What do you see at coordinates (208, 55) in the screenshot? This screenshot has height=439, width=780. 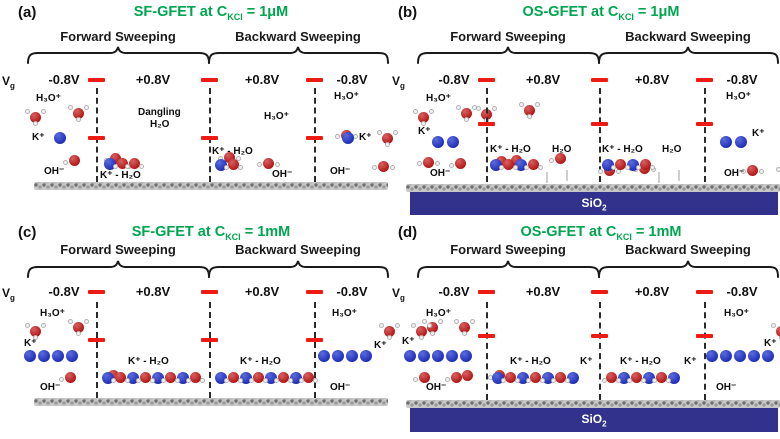 I see `overbrace-icon` at bounding box center [208, 55].